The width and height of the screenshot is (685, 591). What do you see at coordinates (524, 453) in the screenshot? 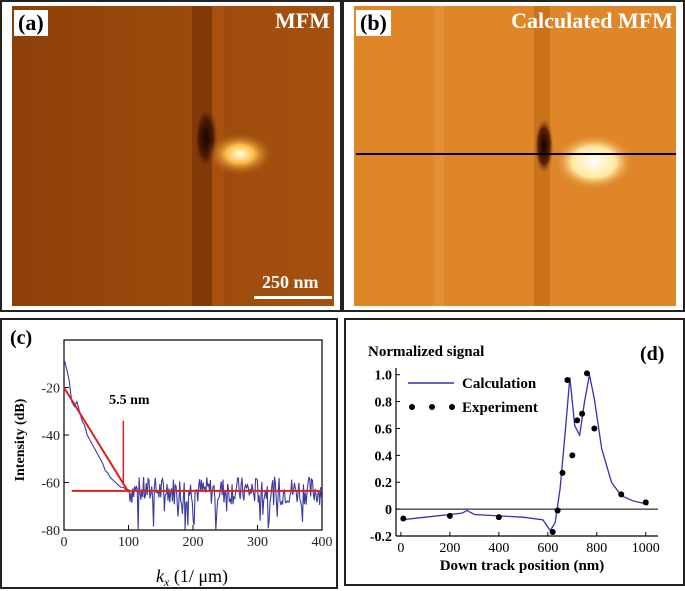
I see `d-calculation-line` at bounding box center [524, 453].